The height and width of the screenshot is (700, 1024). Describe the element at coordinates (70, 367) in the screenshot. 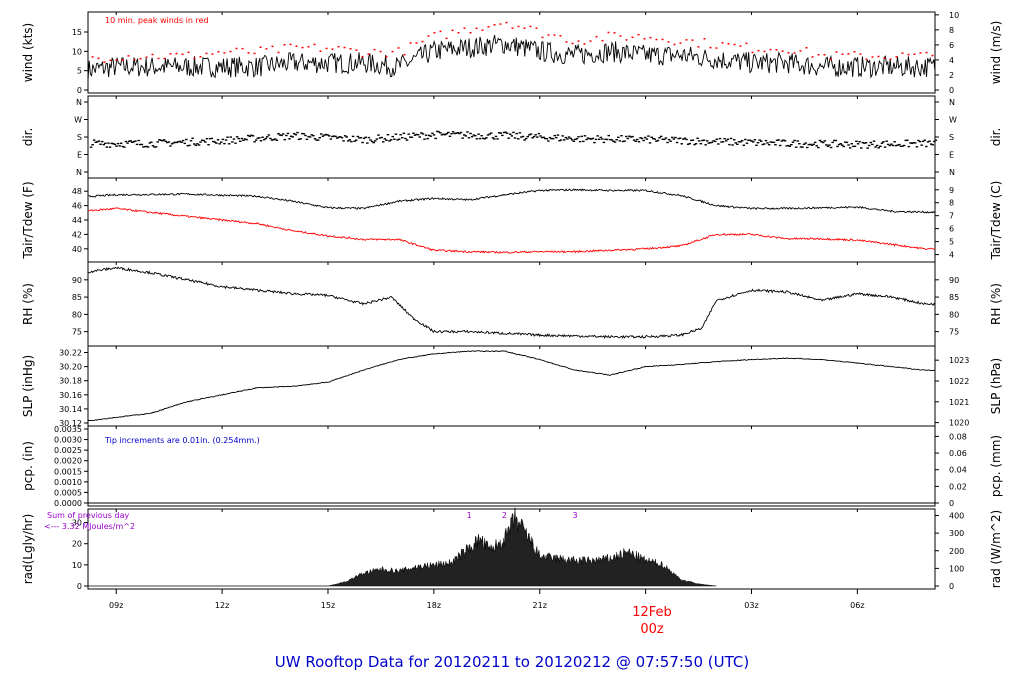

I see `y-tick-label: 30.20` at that location.